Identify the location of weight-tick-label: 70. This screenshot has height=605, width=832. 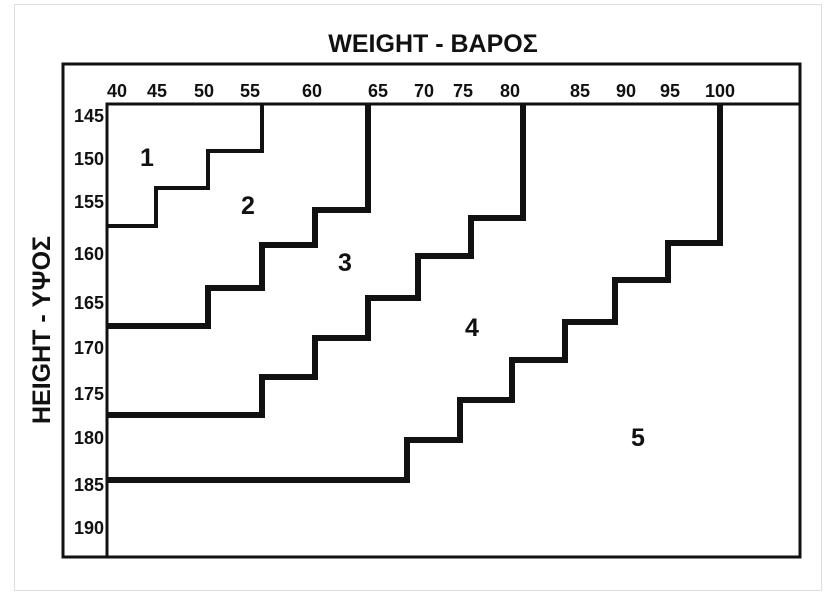
(424, 91).